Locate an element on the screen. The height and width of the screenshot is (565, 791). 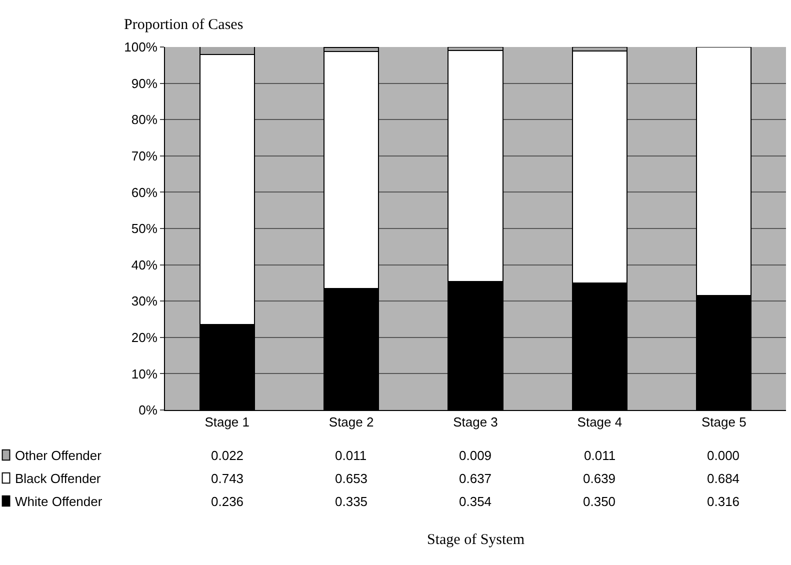
data-label: 0.639 is located at coordinates (599, 478).